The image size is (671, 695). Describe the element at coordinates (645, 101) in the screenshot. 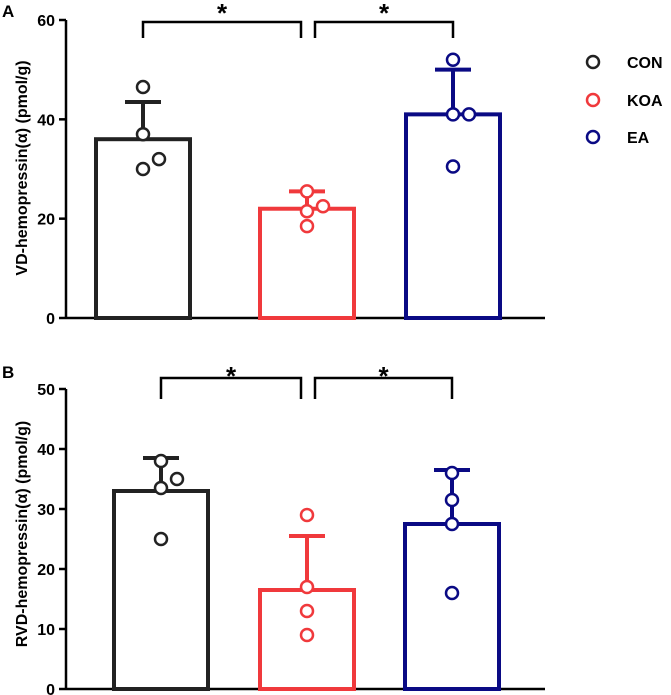

I see `legend-label-koa: KOA` at that location.